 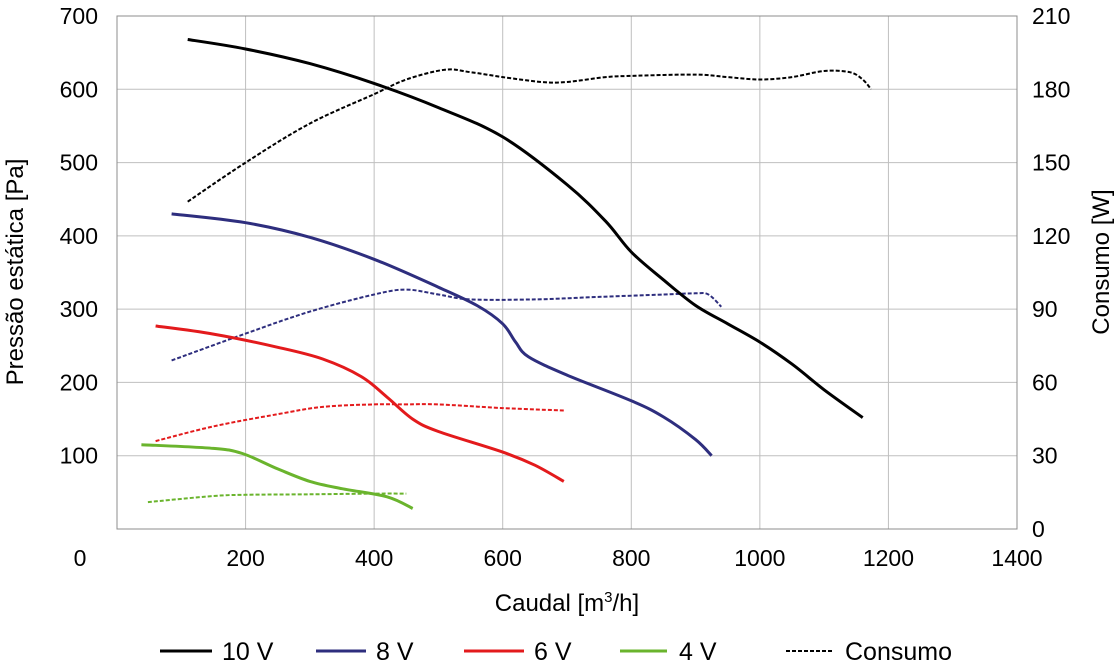 I want to click on y-left-tick-label: 400, so click(x=79, y=236).